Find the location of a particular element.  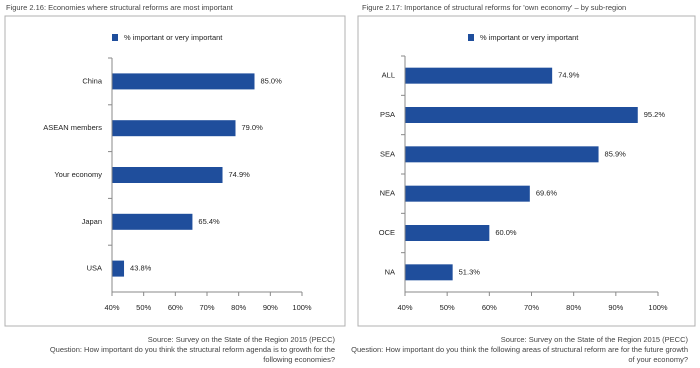

y-tick-label: NA is located at coordinates (390, 271).